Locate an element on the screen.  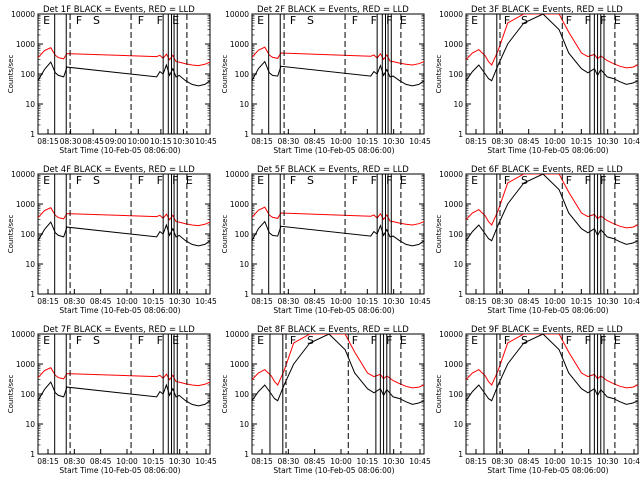
x-tick-label: 08:30 is located at coordinates (75, 461).